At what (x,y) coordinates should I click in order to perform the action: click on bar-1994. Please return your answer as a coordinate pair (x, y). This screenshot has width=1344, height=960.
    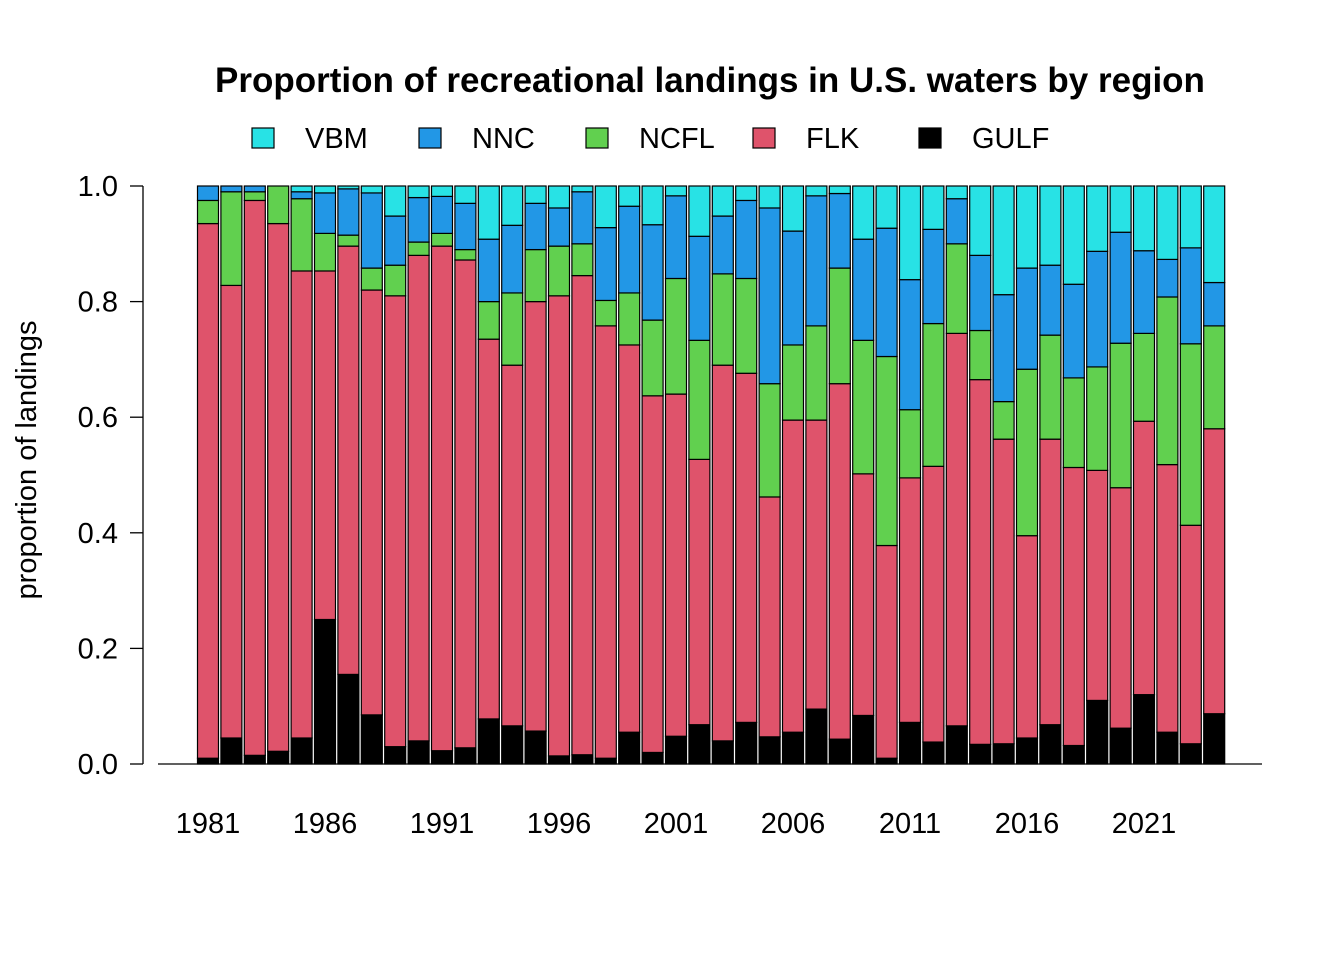
    Looking at the image, I should click on (512, 475).